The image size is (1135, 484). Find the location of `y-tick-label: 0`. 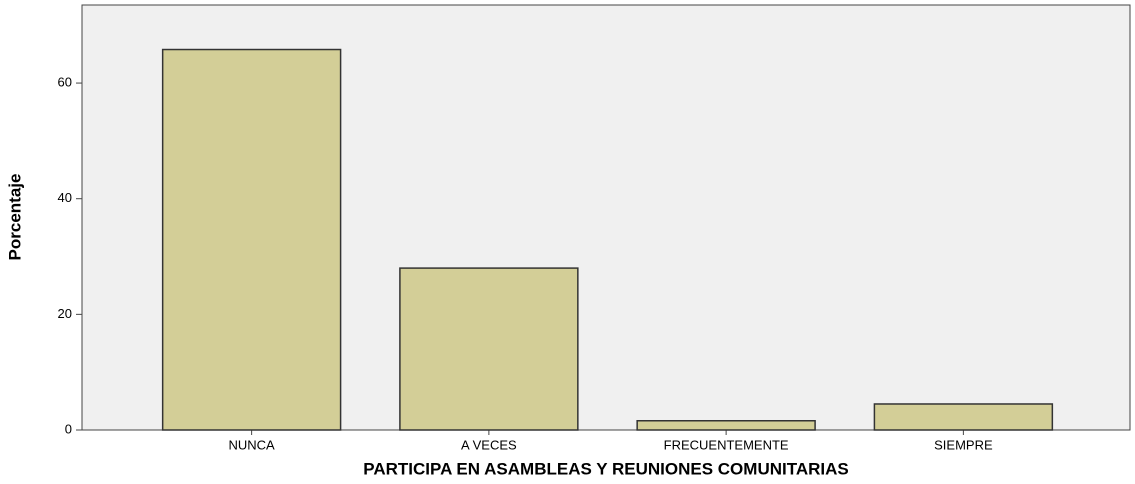

y-tick-label: 0 is located at coordinates (68, 428).